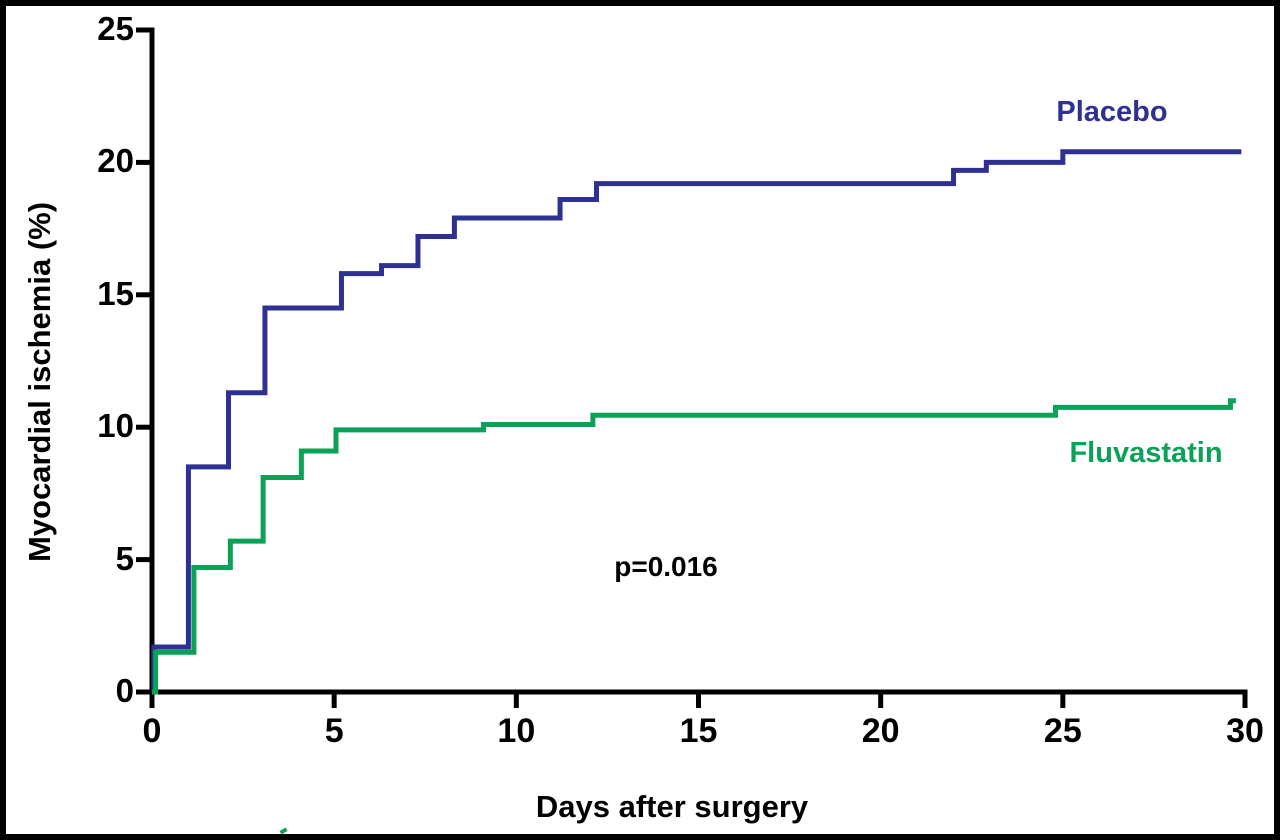  Describe the element at coordinates (124, 691) in the screenshot. I see `y-tick-label-0: 0` at that location.